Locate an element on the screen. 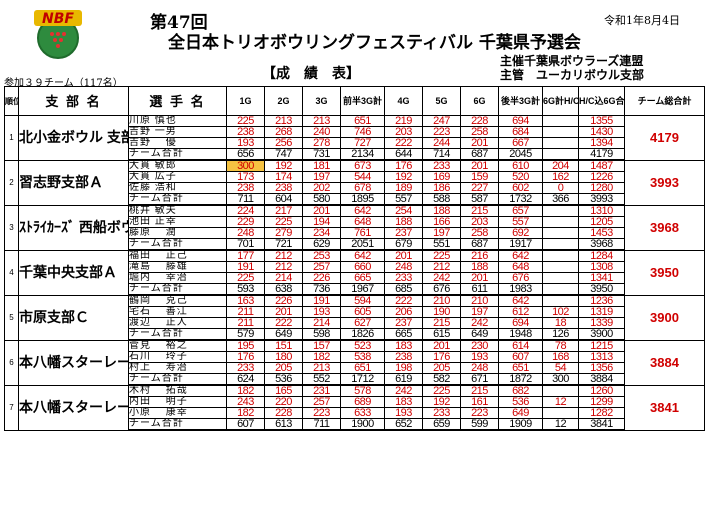  player-name: 滝島 藤雄 is located at coordinates (177, 267).